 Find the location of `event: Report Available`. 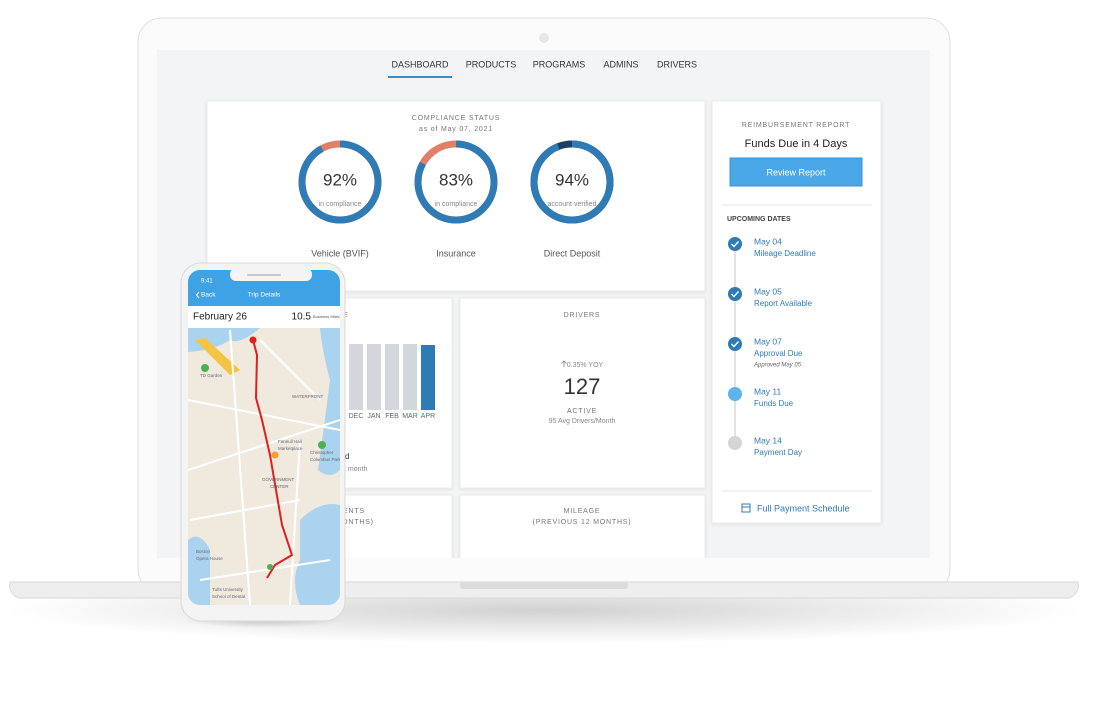

event: Report Available is located at coordinates (783, 303).